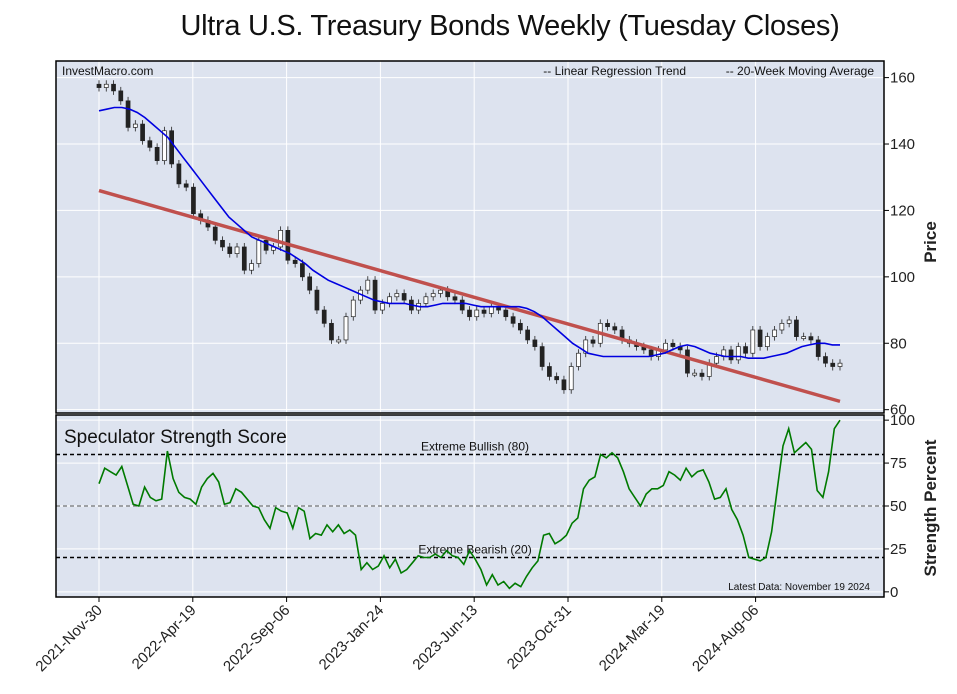 This screenshot has width=957, height=694. What do you see at coordinates (539, 637) in the screenshot?
I see `x-tick-label: 2023-Oct-31` at bounding box center [539, 637].